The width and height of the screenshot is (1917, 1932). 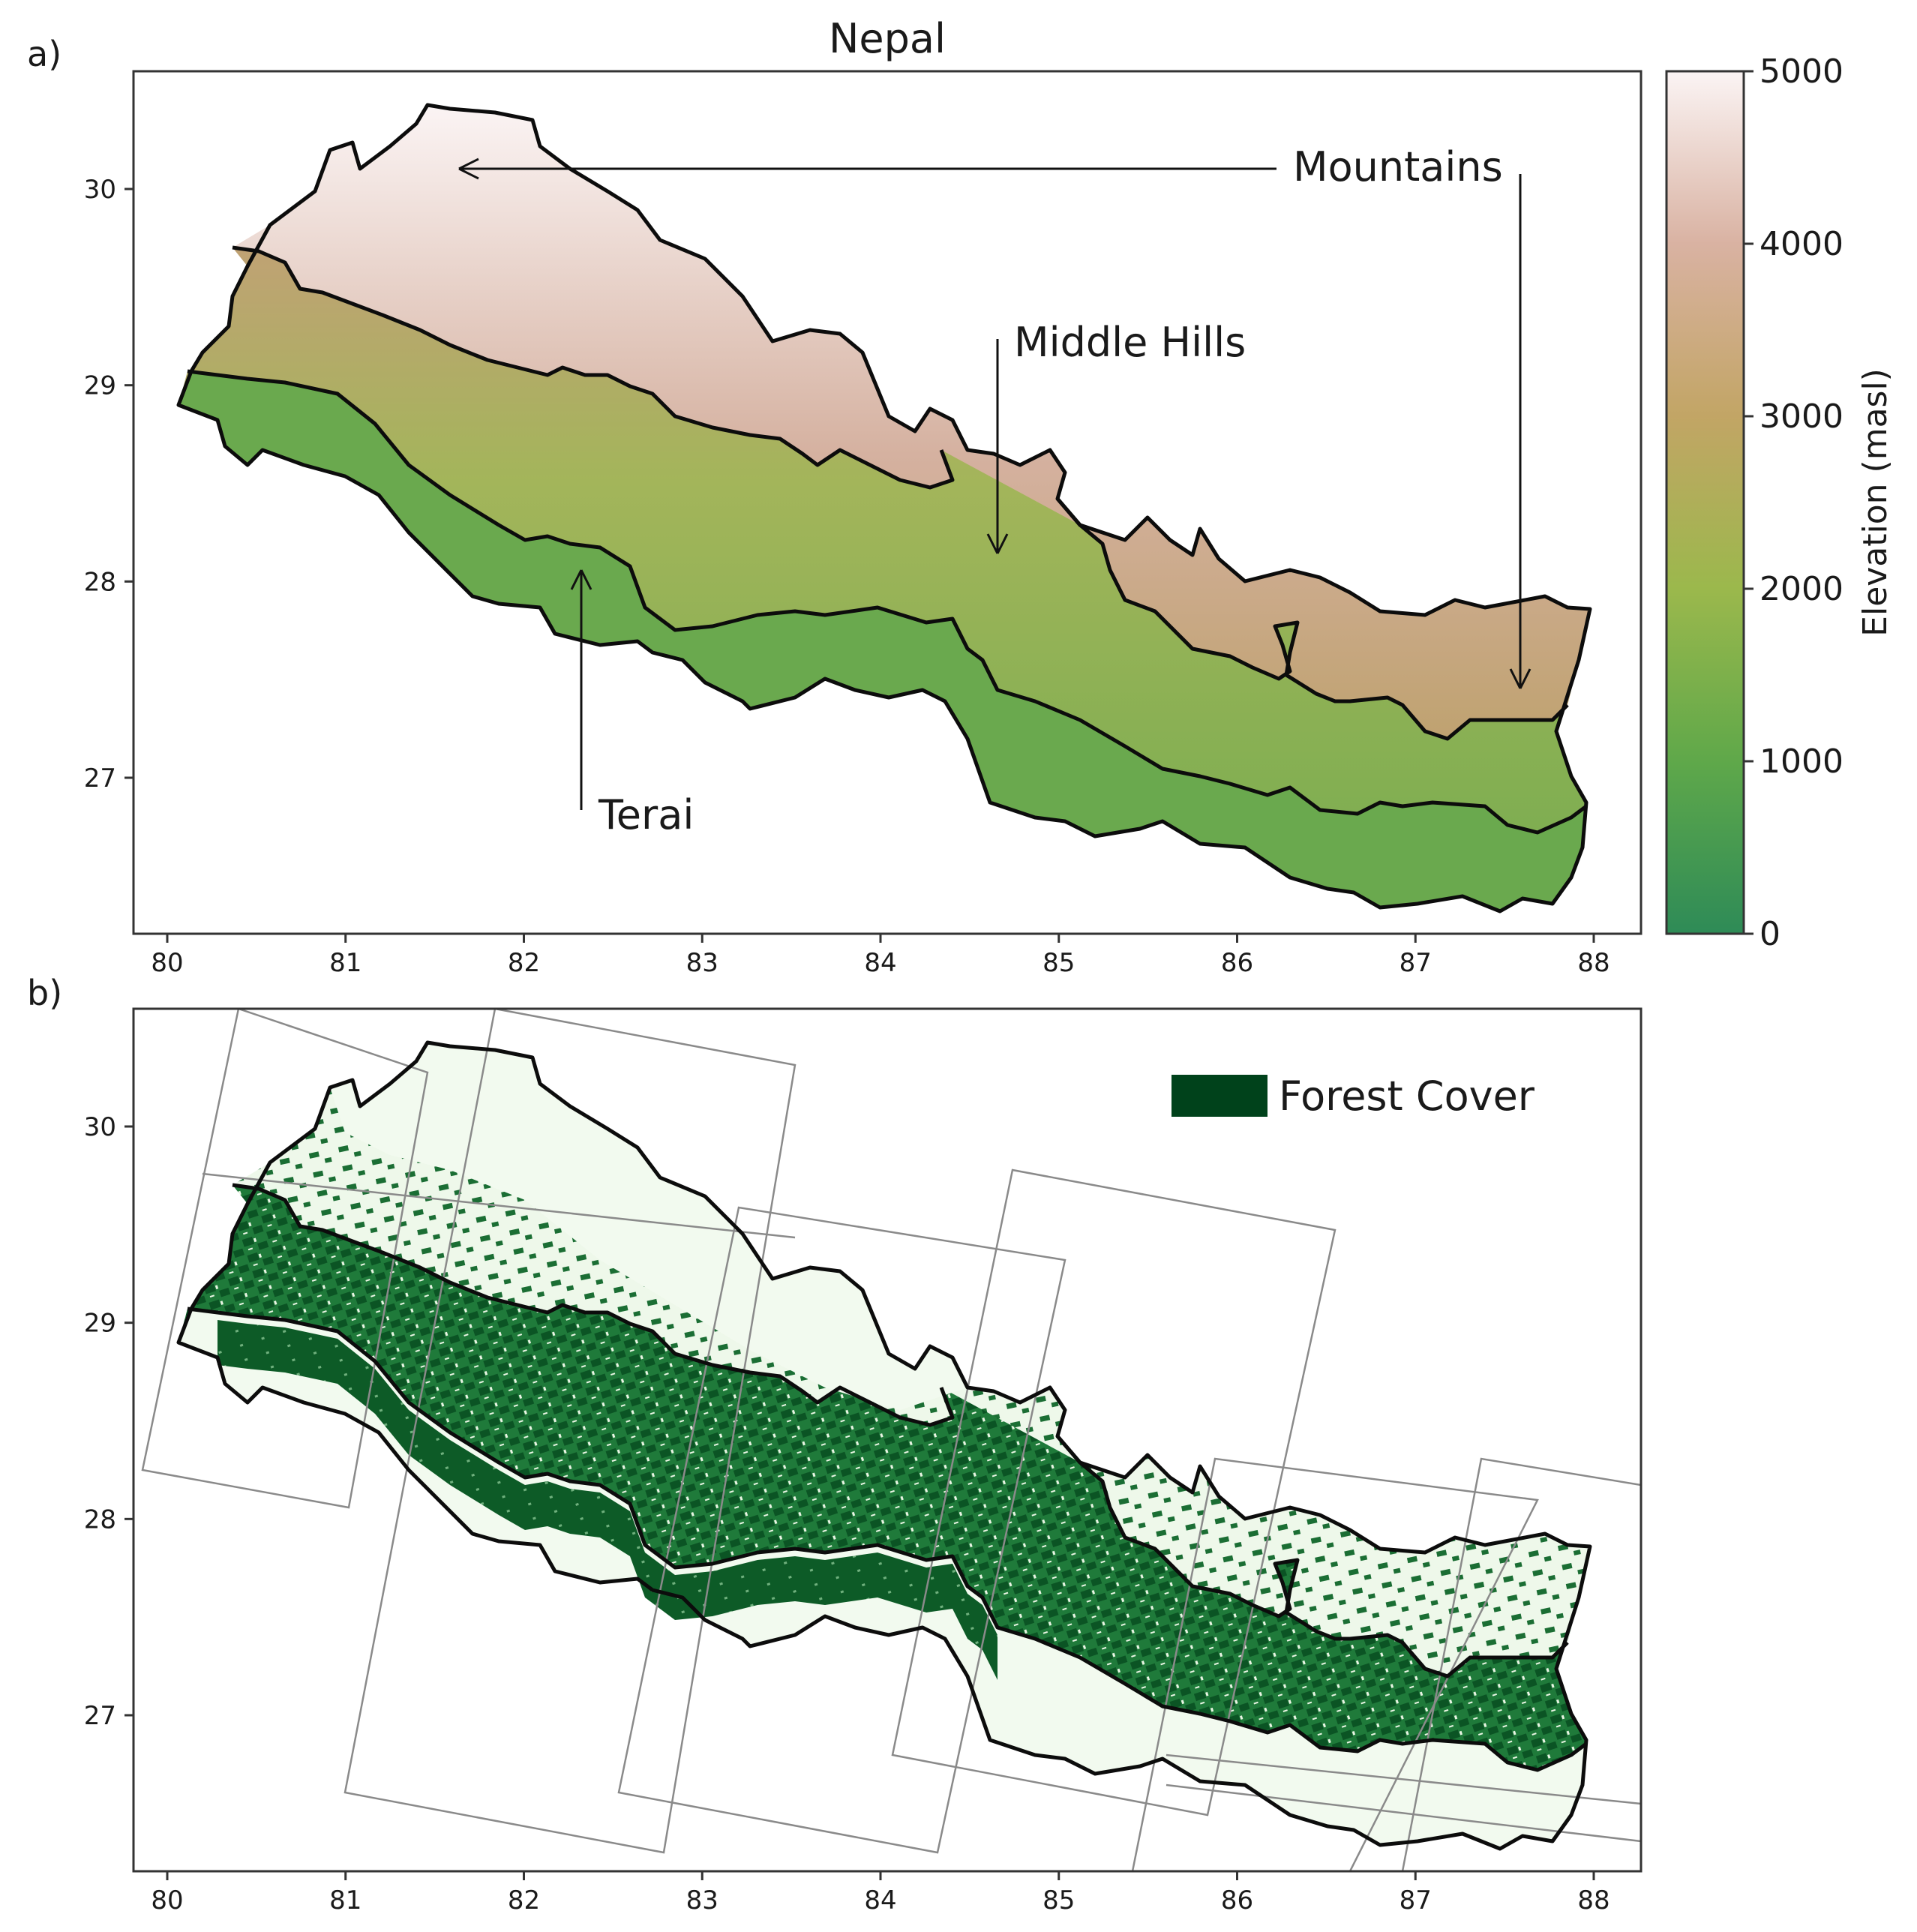 I want to click on panel-b-x-axis: 80 81 82 83 84 85 86 87 88, so click(x=880, y=1893).